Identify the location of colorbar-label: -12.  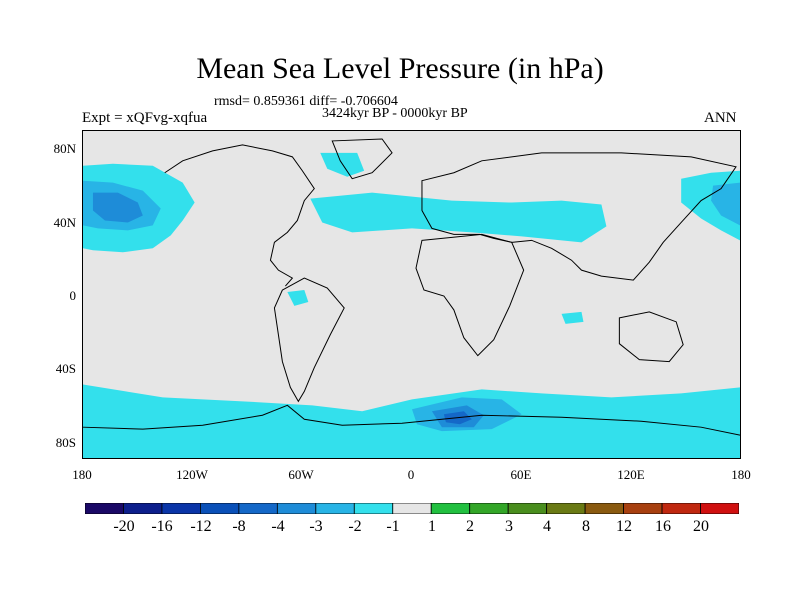
(201, 526).